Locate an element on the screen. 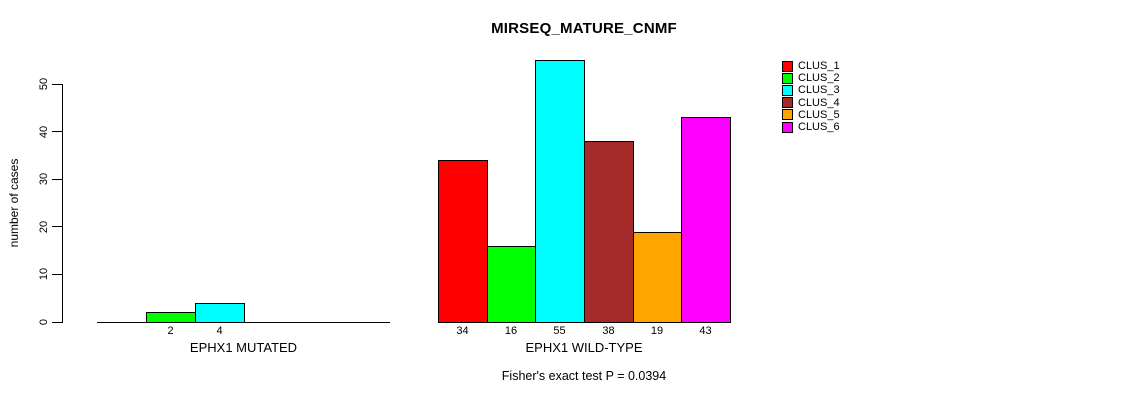 The image size is (1140, 400). bar-value-label: 16 is located at coordinates (511, 331).